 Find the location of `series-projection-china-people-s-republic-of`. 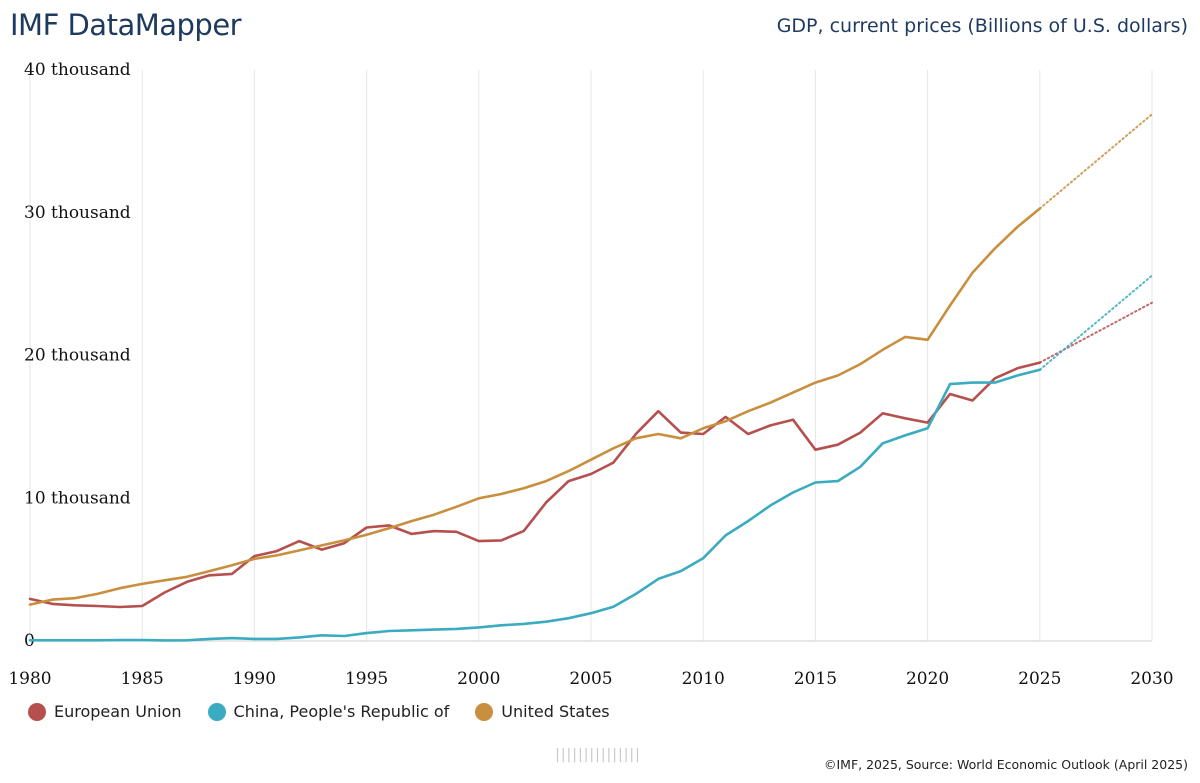

series-projection-china-people-s-republic-of is located at coordinates (1095, 322).